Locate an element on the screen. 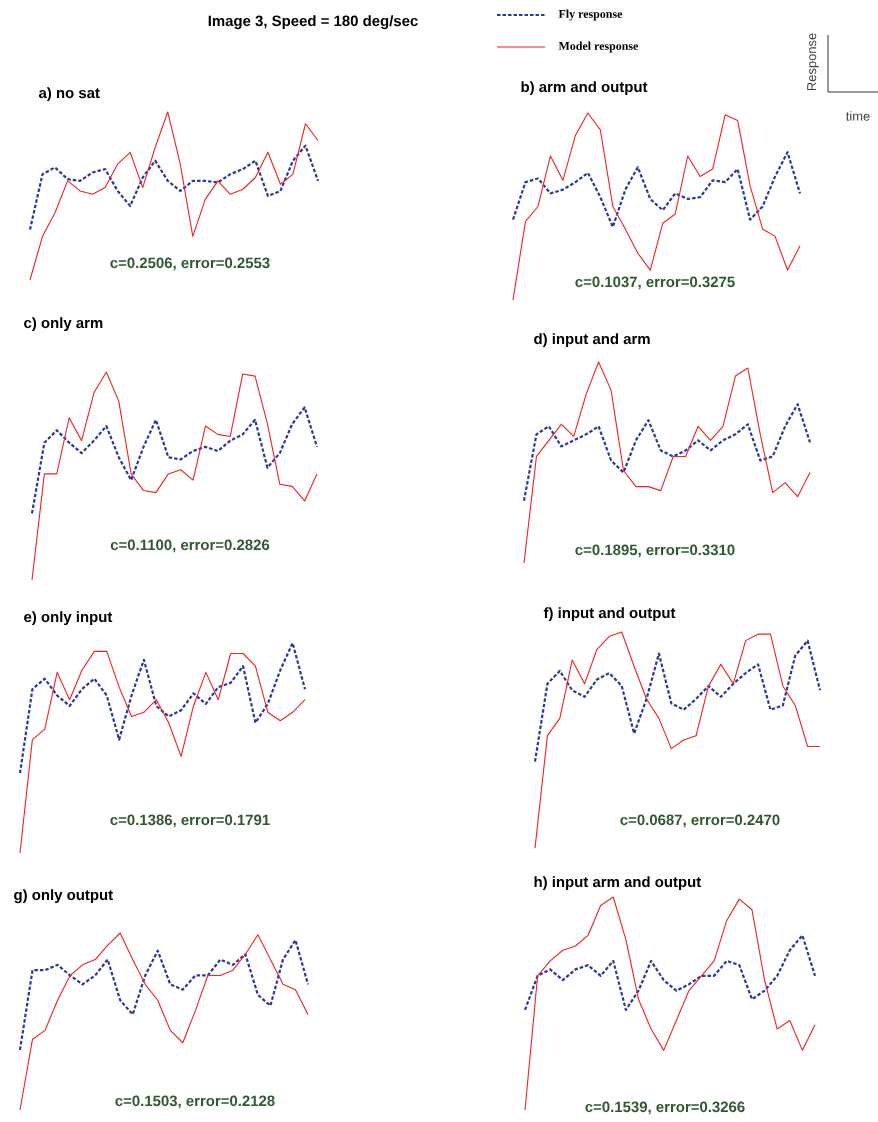 This screenshot has width=878, height=1122. chart-title: Image 3, Speed = 180 deg/sec is located at coordinates (313, 22).